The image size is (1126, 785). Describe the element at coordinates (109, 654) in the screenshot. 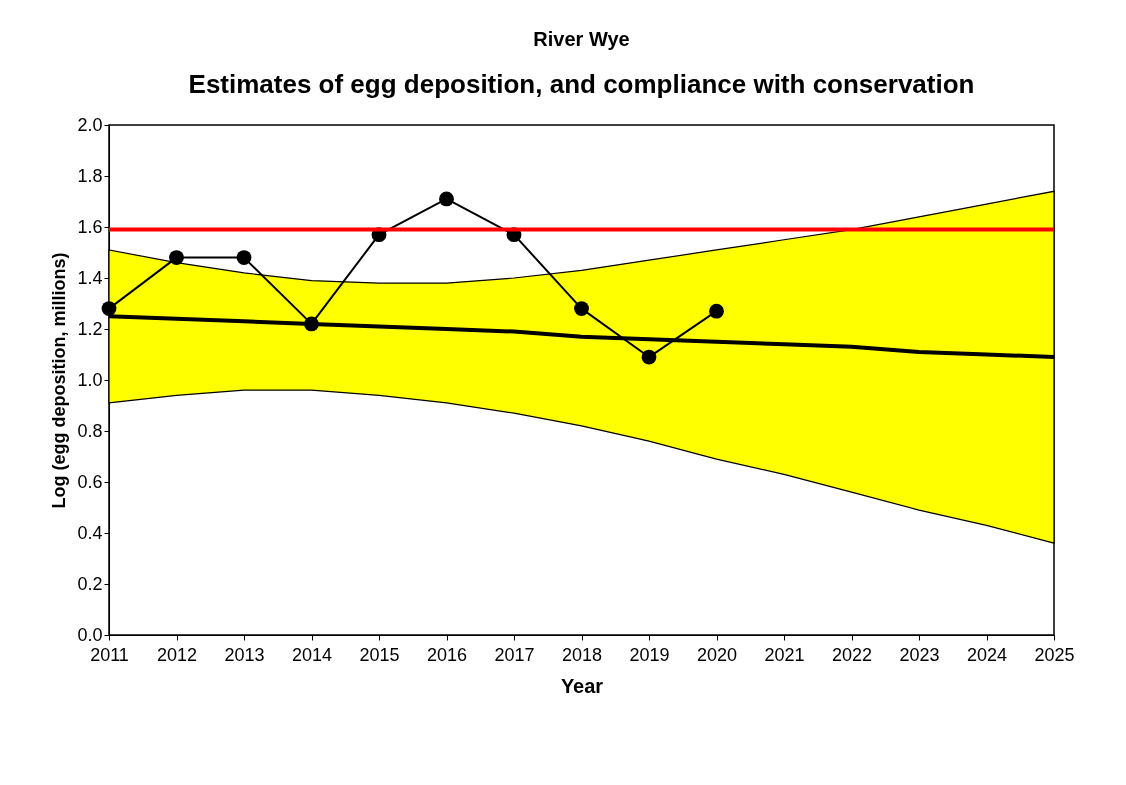

I see `x-tick-label: 2011` at that location.